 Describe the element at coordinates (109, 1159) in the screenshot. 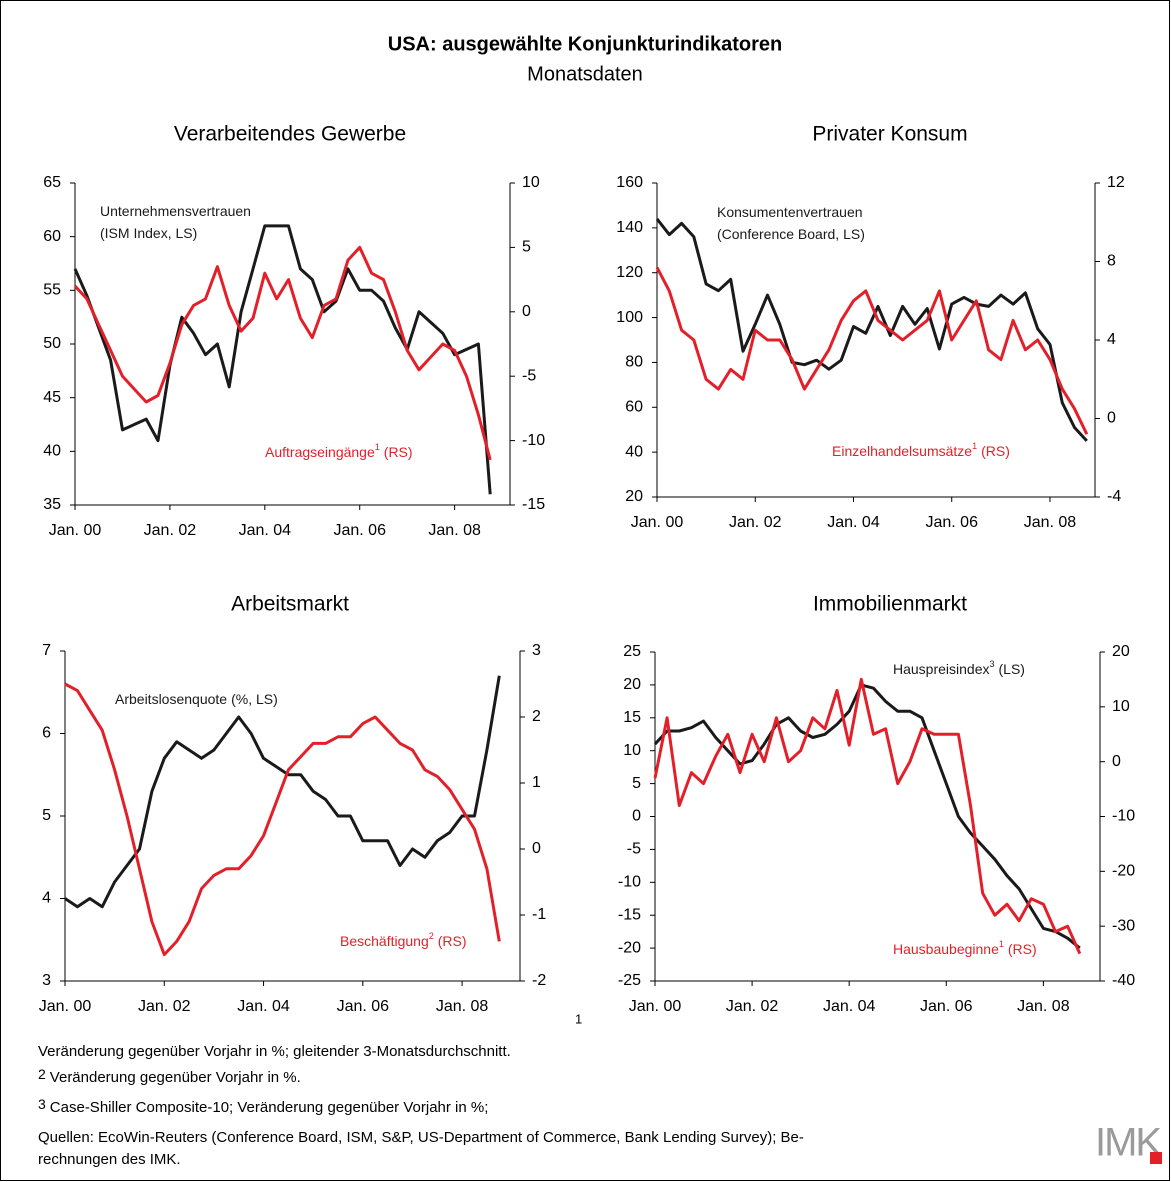

I see `sources: rechnungen des IMK.` at that location.